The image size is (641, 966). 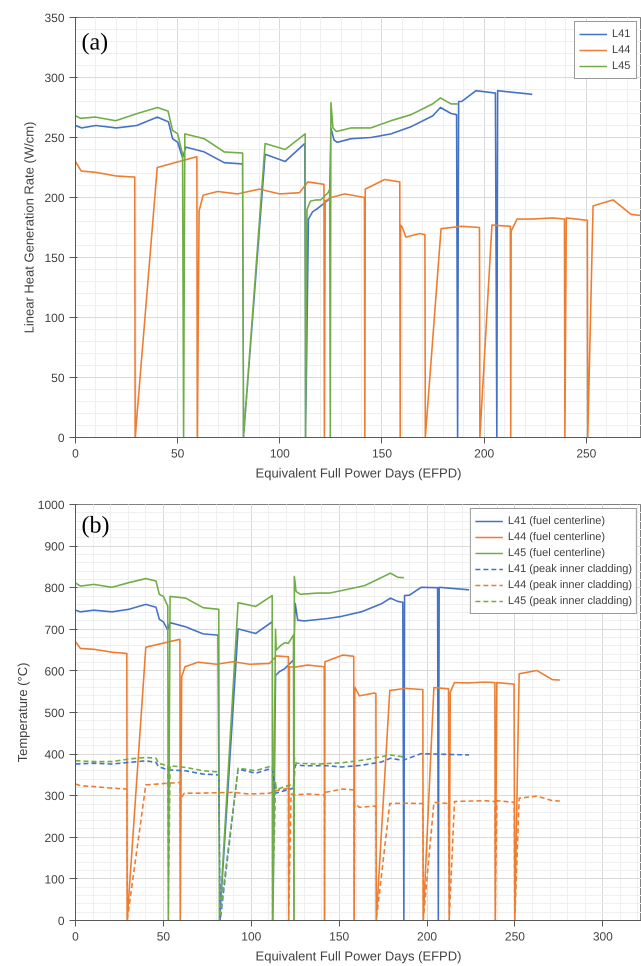 I want to click on legend-label: L41, so click(x=622, y=34).